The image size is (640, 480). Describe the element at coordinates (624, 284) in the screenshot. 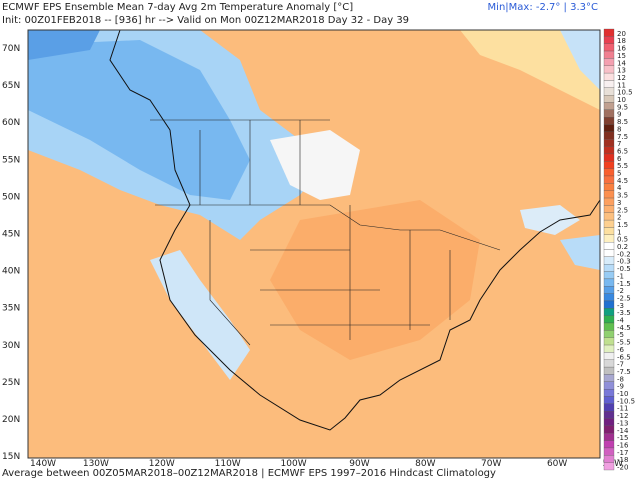

I see `colorbar-label: -1.5` at that location.